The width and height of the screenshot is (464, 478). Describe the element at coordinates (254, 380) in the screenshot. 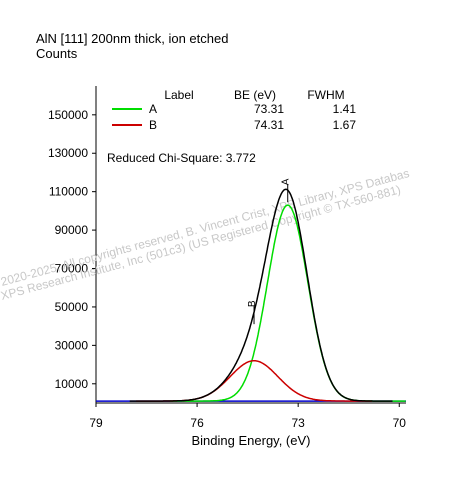

I see `peak-b` at that location.